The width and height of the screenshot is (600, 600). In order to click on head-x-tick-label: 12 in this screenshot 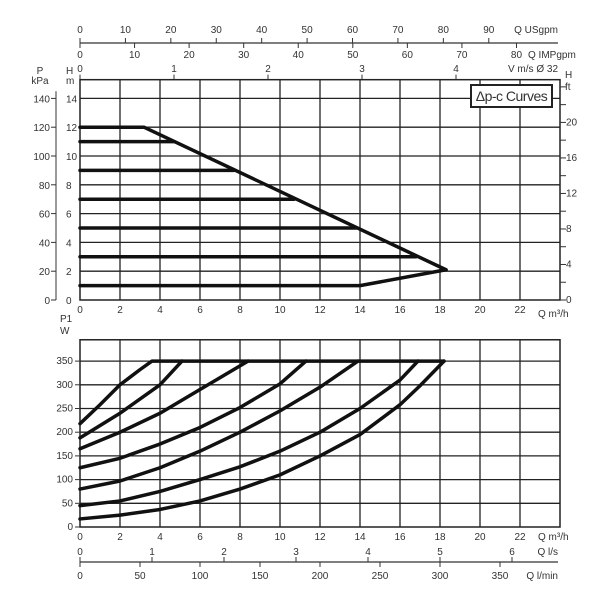, I will do `click(320, 310)`.